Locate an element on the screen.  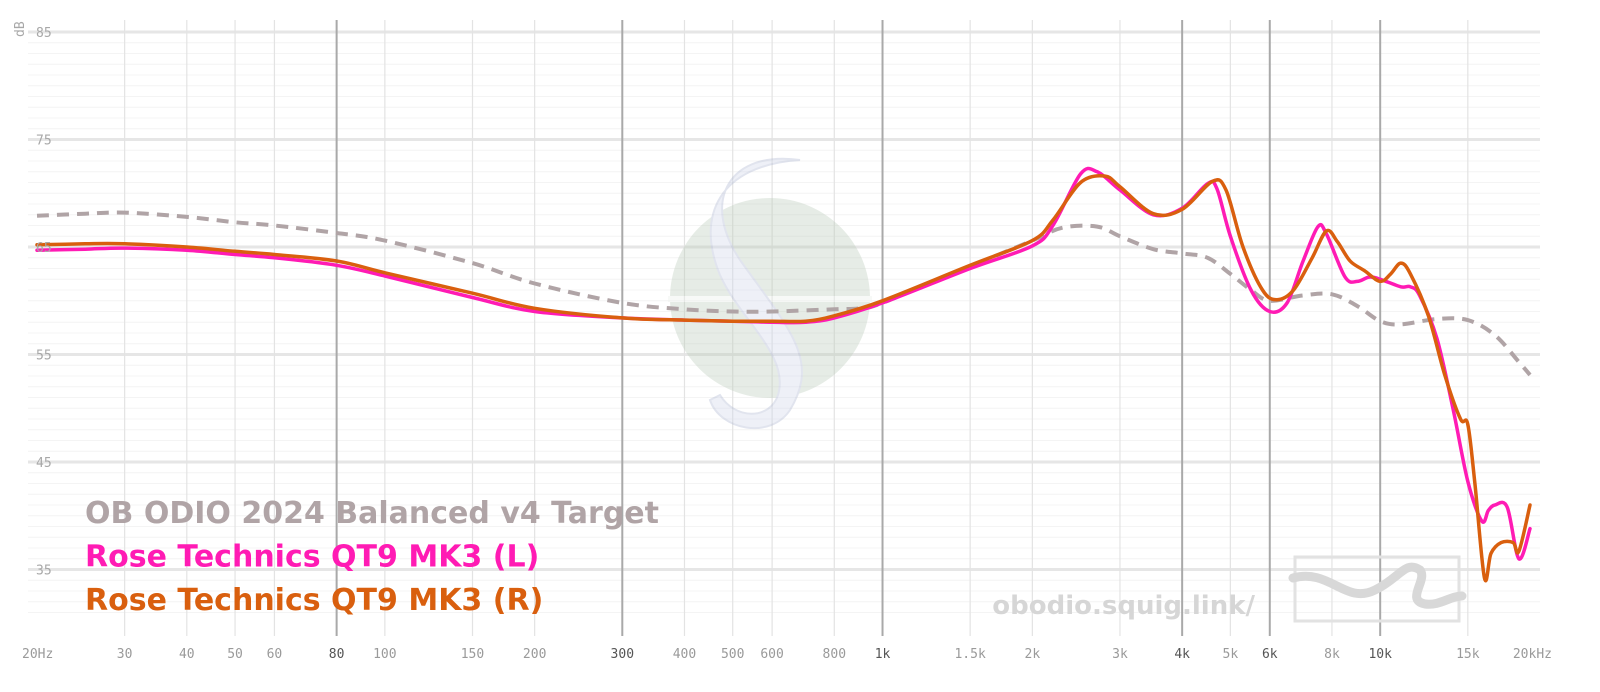
squiggle-logo-icon is located at coordinates (1377, 589).